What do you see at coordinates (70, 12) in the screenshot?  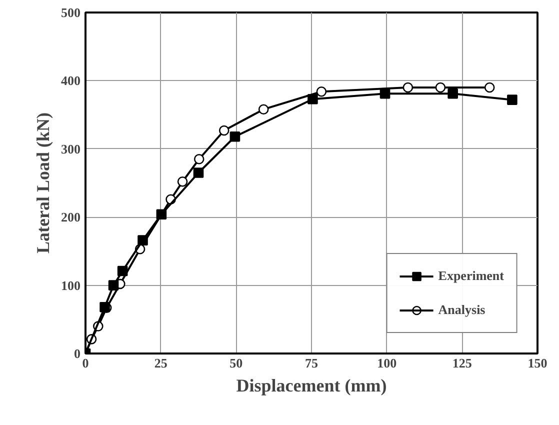 I see `y-tick-label: 500` at bounding box center [70, 12].